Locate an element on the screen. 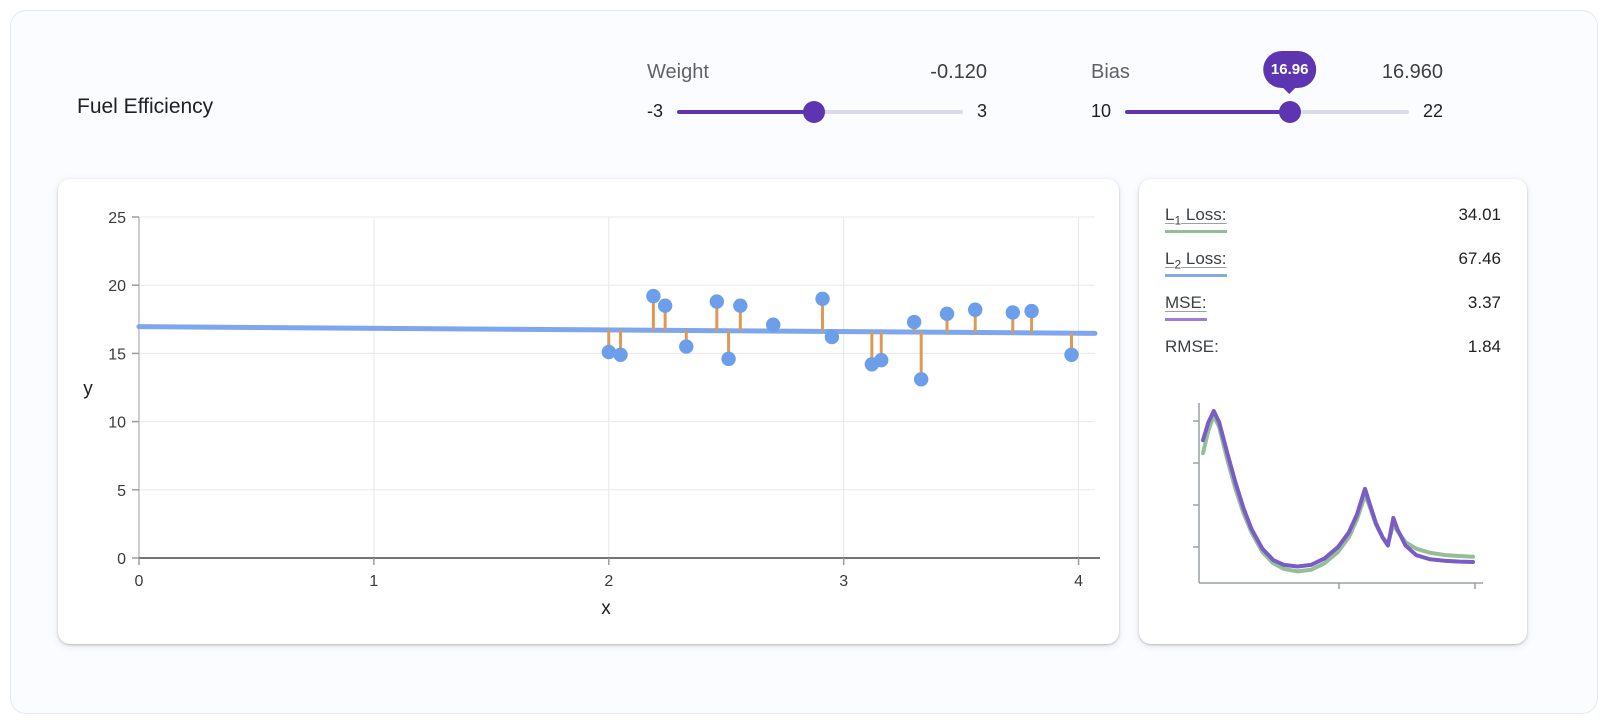  bias-max-label: 22 is located at coordinates (1432, 111).